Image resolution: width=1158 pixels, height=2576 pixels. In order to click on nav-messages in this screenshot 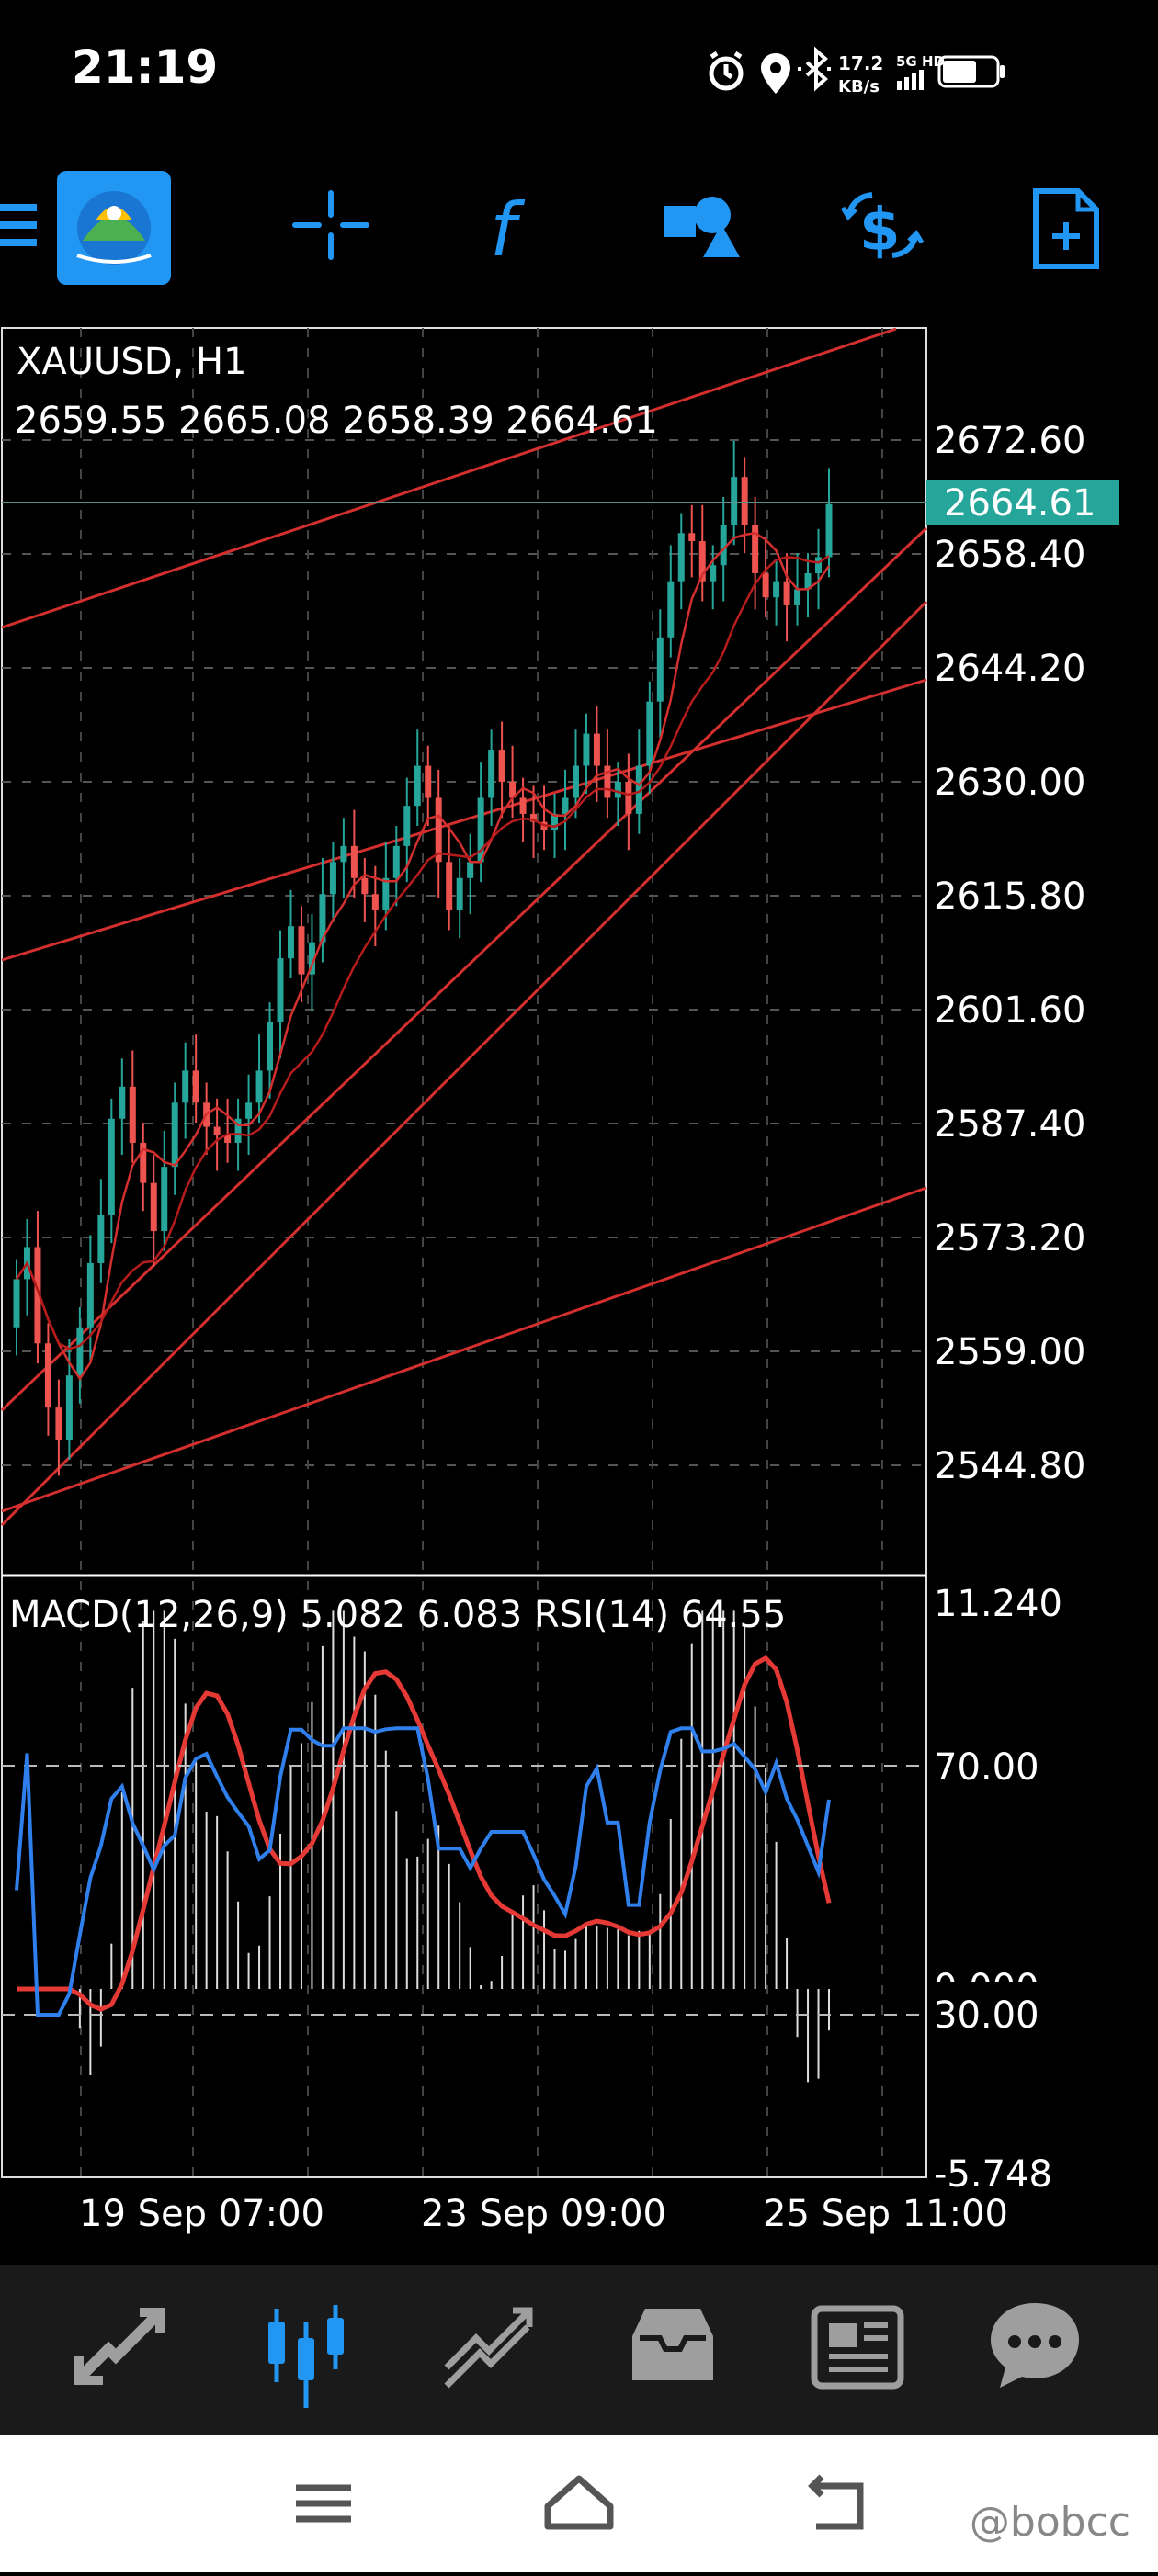, I will do `click(1035, 2350)`.